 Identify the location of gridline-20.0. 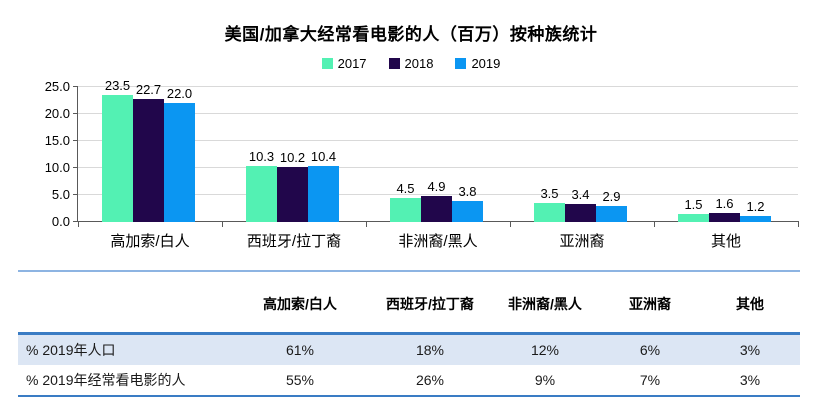
(438, 113).